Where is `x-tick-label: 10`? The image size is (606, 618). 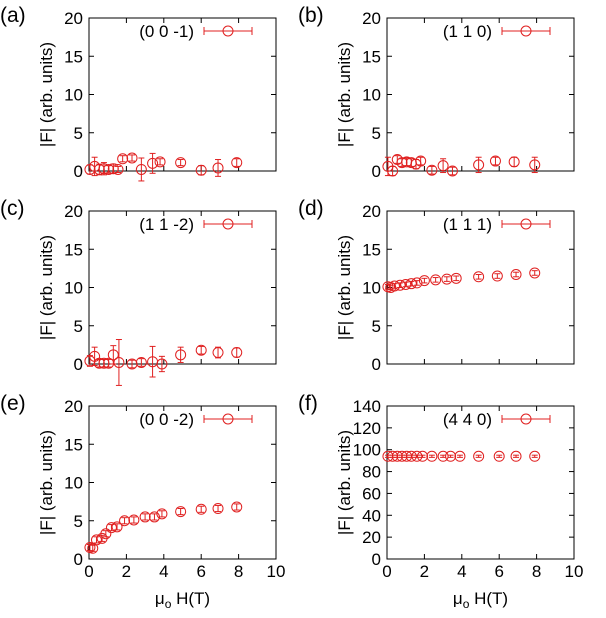 x-tick-label: 10 is located at coordinates (276, 571).